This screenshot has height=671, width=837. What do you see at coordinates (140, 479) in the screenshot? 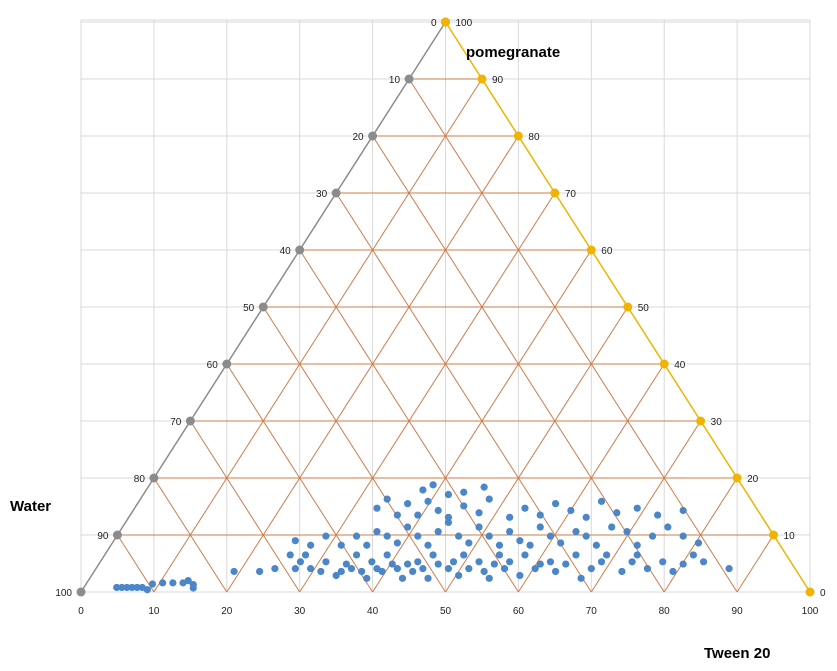
I see `left-tick-label: 80` at bounding box center [140, 479].